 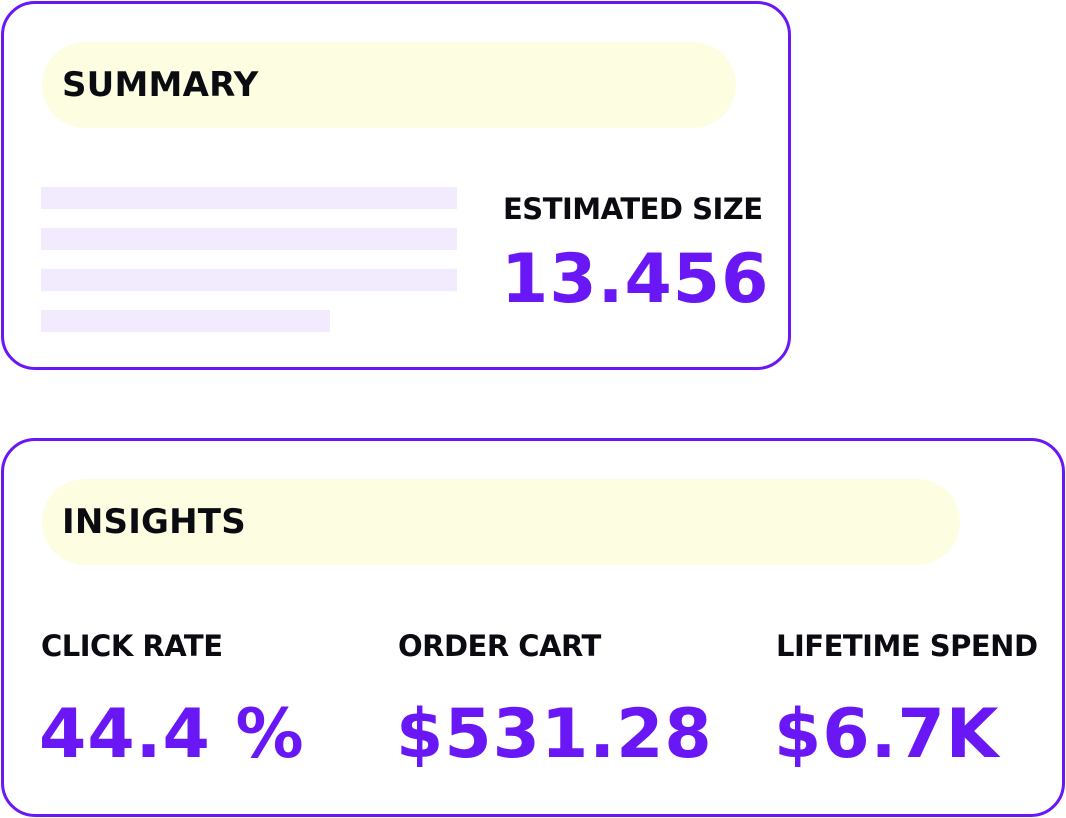 What do you see at coordinates (154, 522) in the screenshot?
I see `insights-title: INSIGHTS` at bounding box center [154, 522].